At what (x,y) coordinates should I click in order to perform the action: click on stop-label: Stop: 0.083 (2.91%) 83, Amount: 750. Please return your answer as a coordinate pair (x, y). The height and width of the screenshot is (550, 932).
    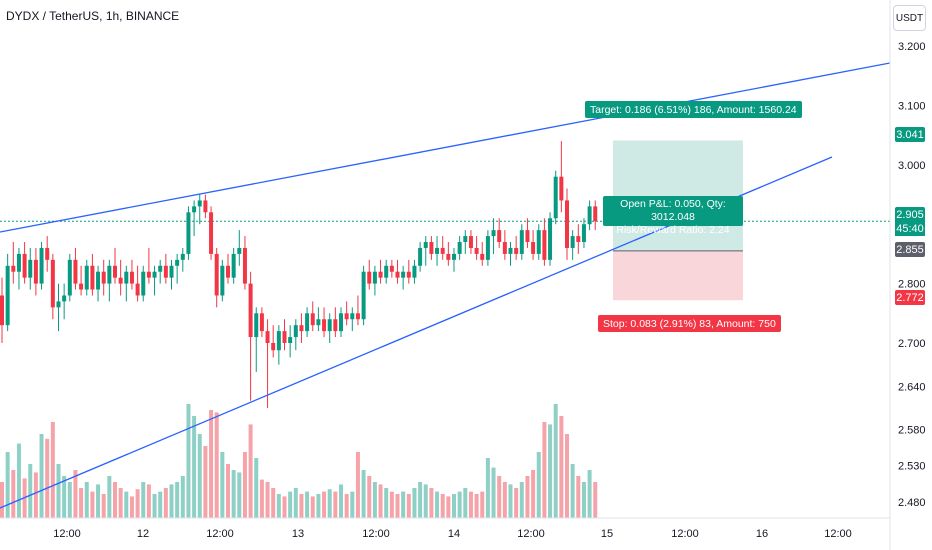
    Looking at the image, I should click on (689, 323).